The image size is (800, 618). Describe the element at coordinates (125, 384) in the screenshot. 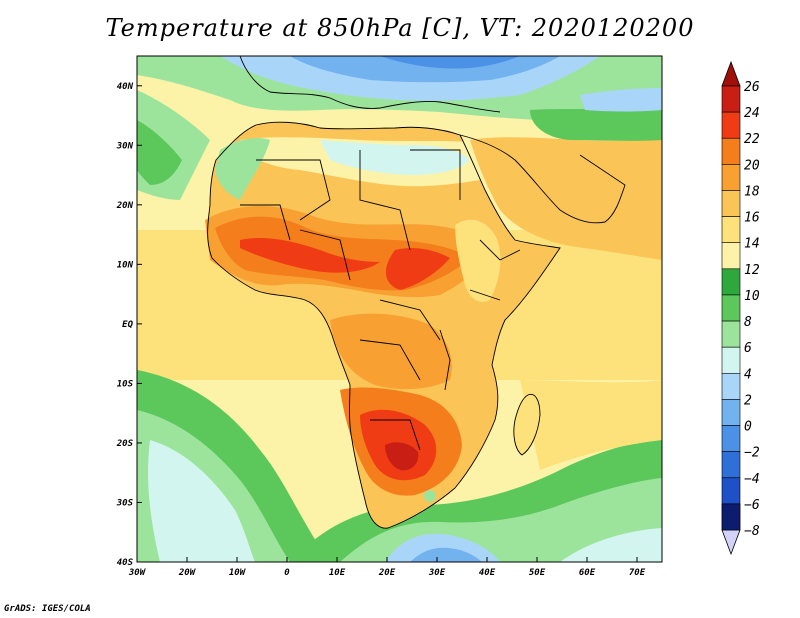

I see `lat-tick-label: 10S` at that location.